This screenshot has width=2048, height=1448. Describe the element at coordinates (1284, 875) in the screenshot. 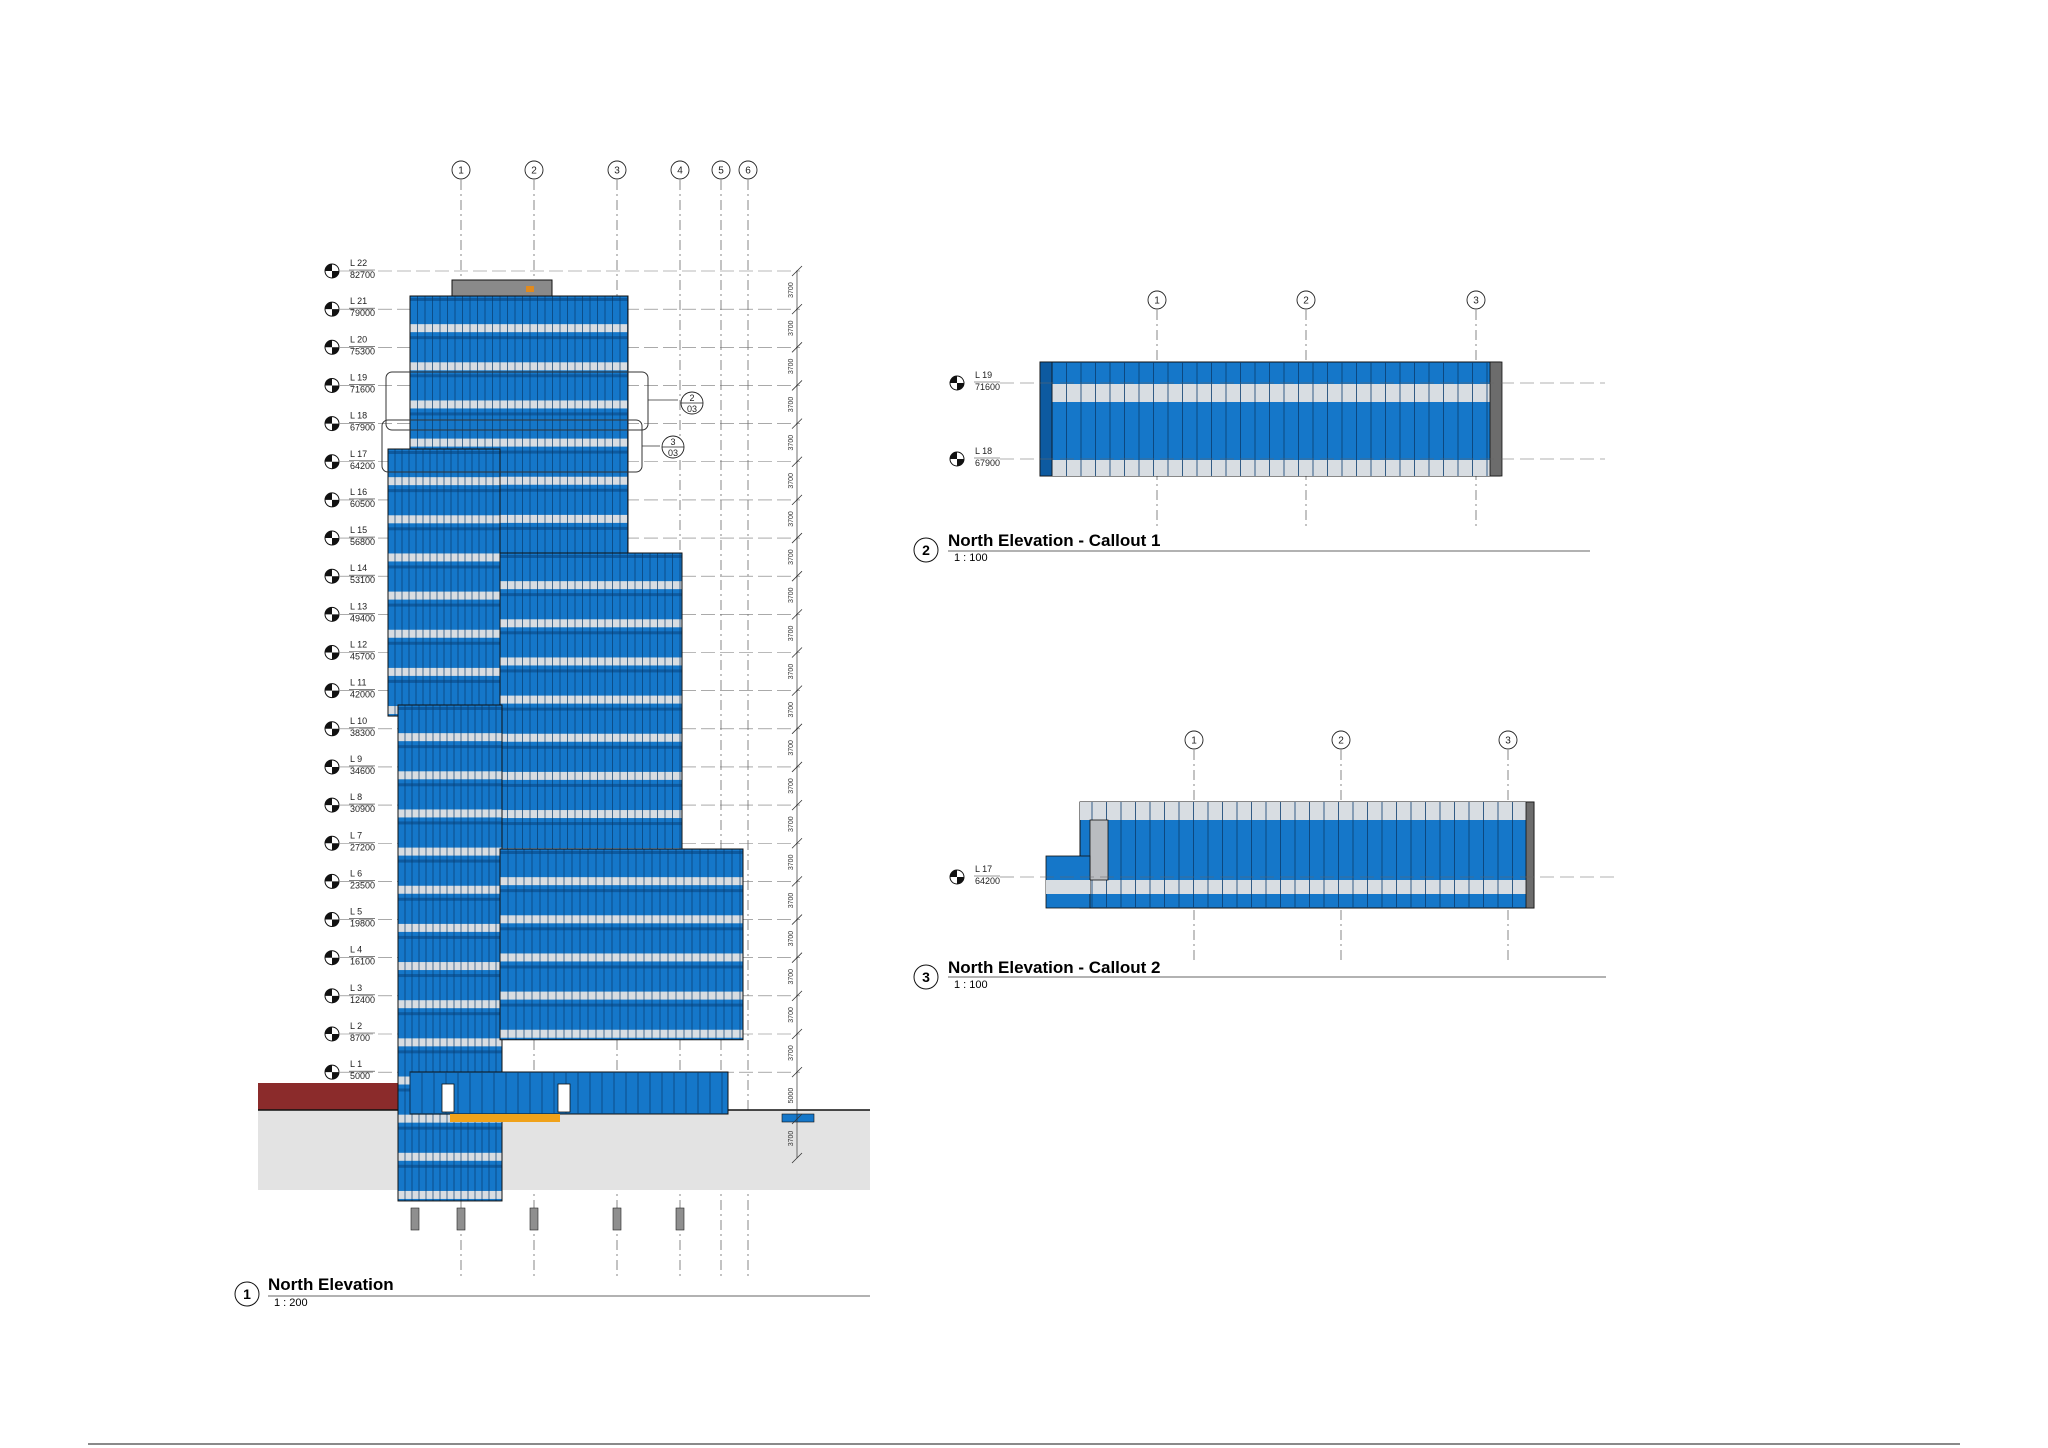

I see `callout-2-levels: L 17 64200` at that location.